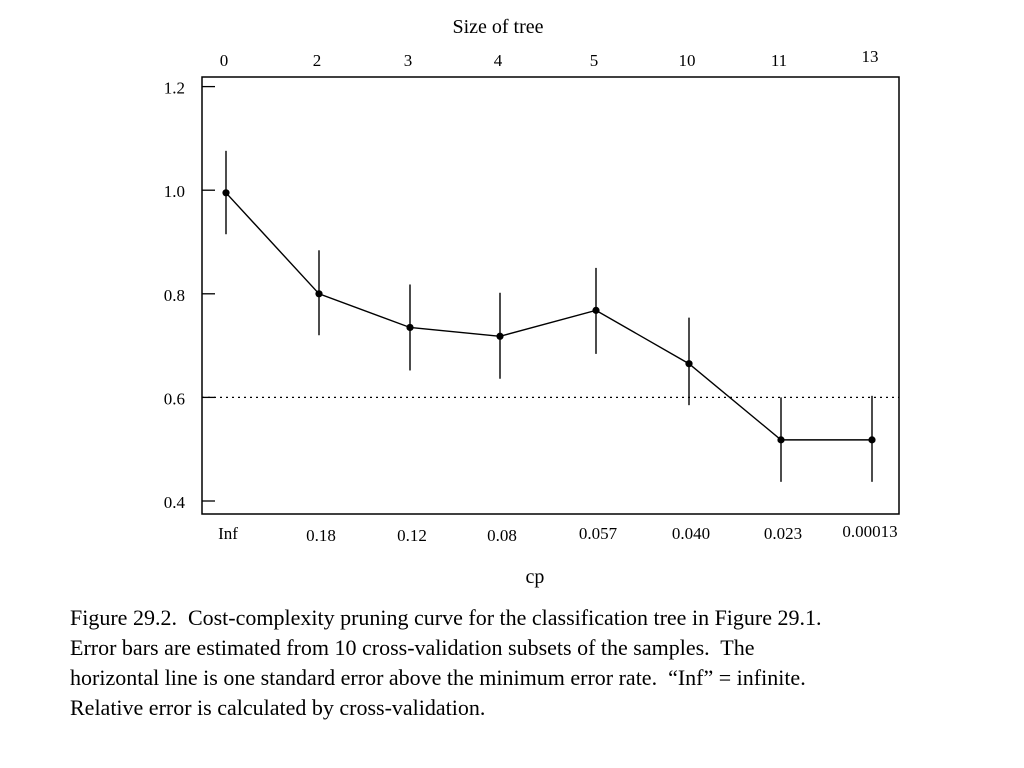 The width and height of the screenshot is (1024, 768). I want to click on top-tick-label: 13, so click(870, 56).